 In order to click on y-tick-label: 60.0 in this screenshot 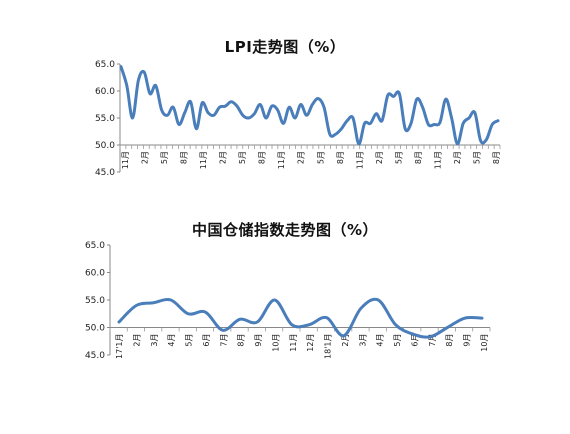, I will do `click(105, 92)`.